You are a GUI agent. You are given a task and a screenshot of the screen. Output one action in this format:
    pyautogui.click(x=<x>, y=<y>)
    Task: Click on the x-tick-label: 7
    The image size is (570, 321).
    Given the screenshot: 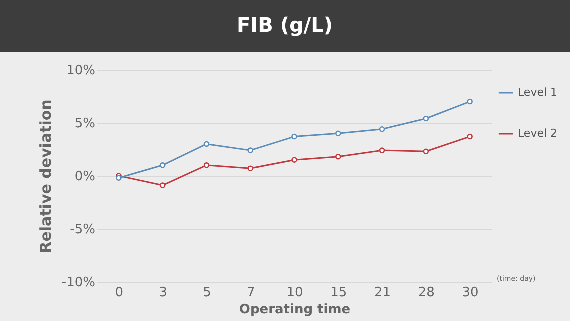 What is the action you would take?
    pyautogui.click(x=251, y=293)
    